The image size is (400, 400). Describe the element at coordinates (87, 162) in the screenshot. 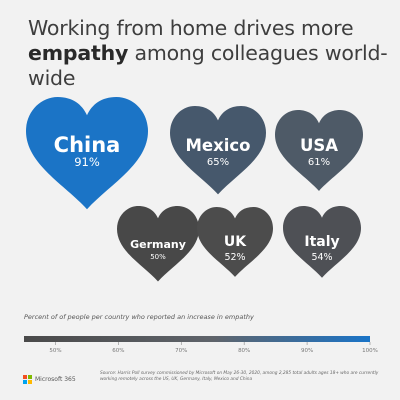

I see `value-label: 91%` at that location.